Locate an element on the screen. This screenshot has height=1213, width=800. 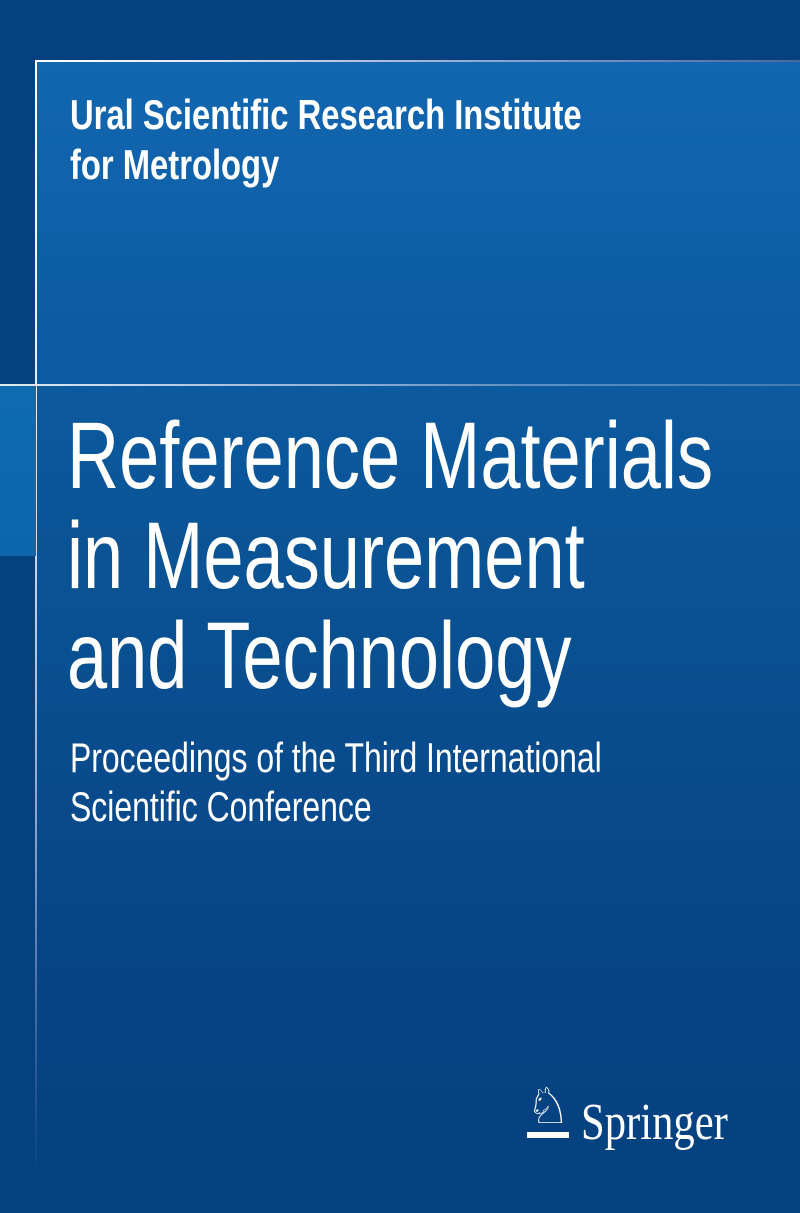
publisher-name: Springer is located at coordinates (654, 1122).